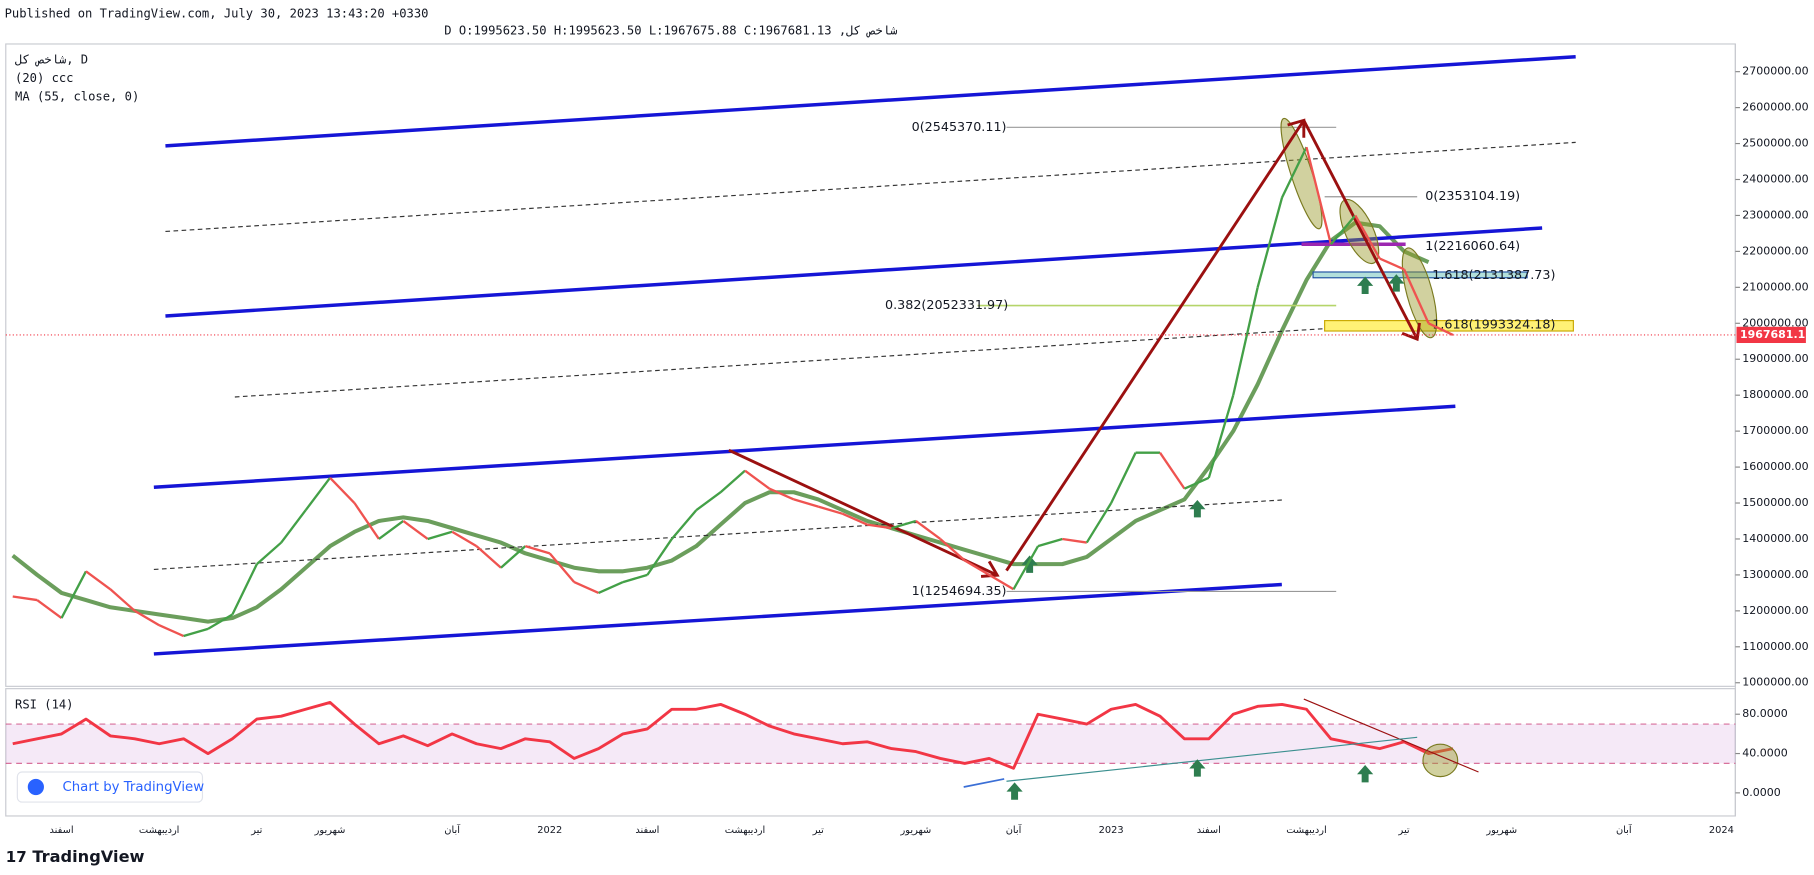 The height and width of the screenshot is (875, 1814). What do you see at coordinates (1775, 502) in the screenshot?
I see `y-tick-label: 1500000.00` at bounding box center [1775, 502].